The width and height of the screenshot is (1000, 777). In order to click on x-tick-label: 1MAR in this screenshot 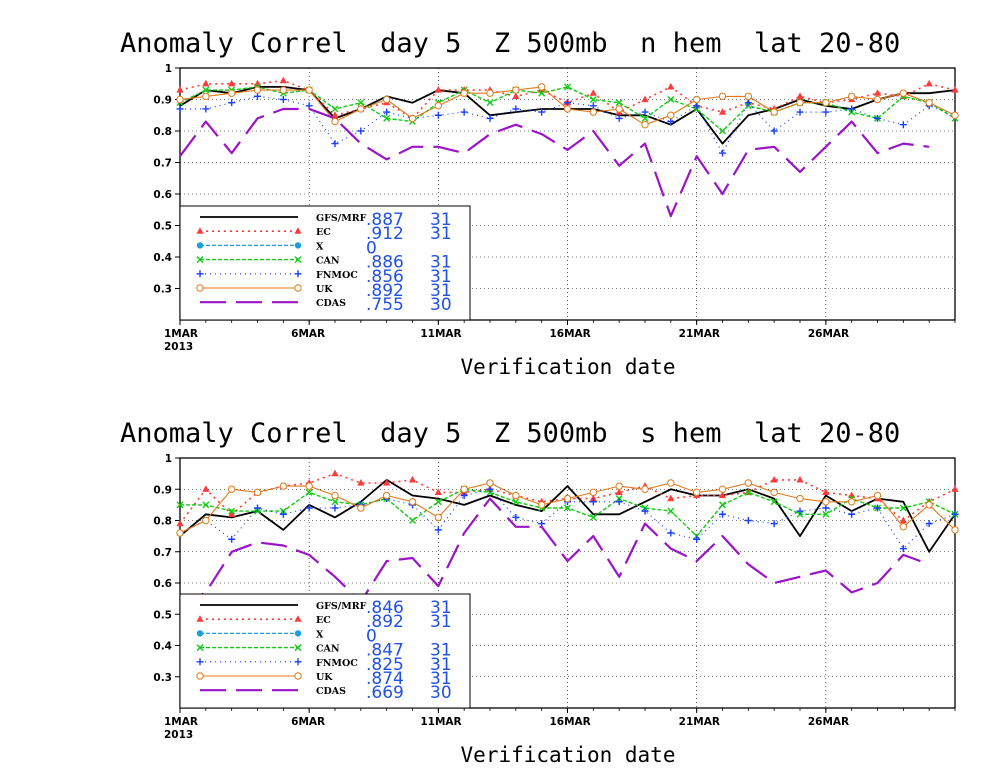, I will do `click(181, 334)`.